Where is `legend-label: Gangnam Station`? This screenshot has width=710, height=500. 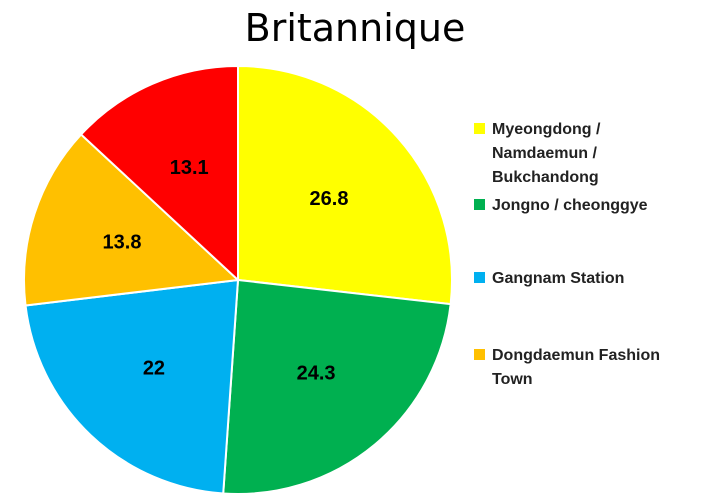
legend-label: Gangnam Station is located at coordinates (558, 278).